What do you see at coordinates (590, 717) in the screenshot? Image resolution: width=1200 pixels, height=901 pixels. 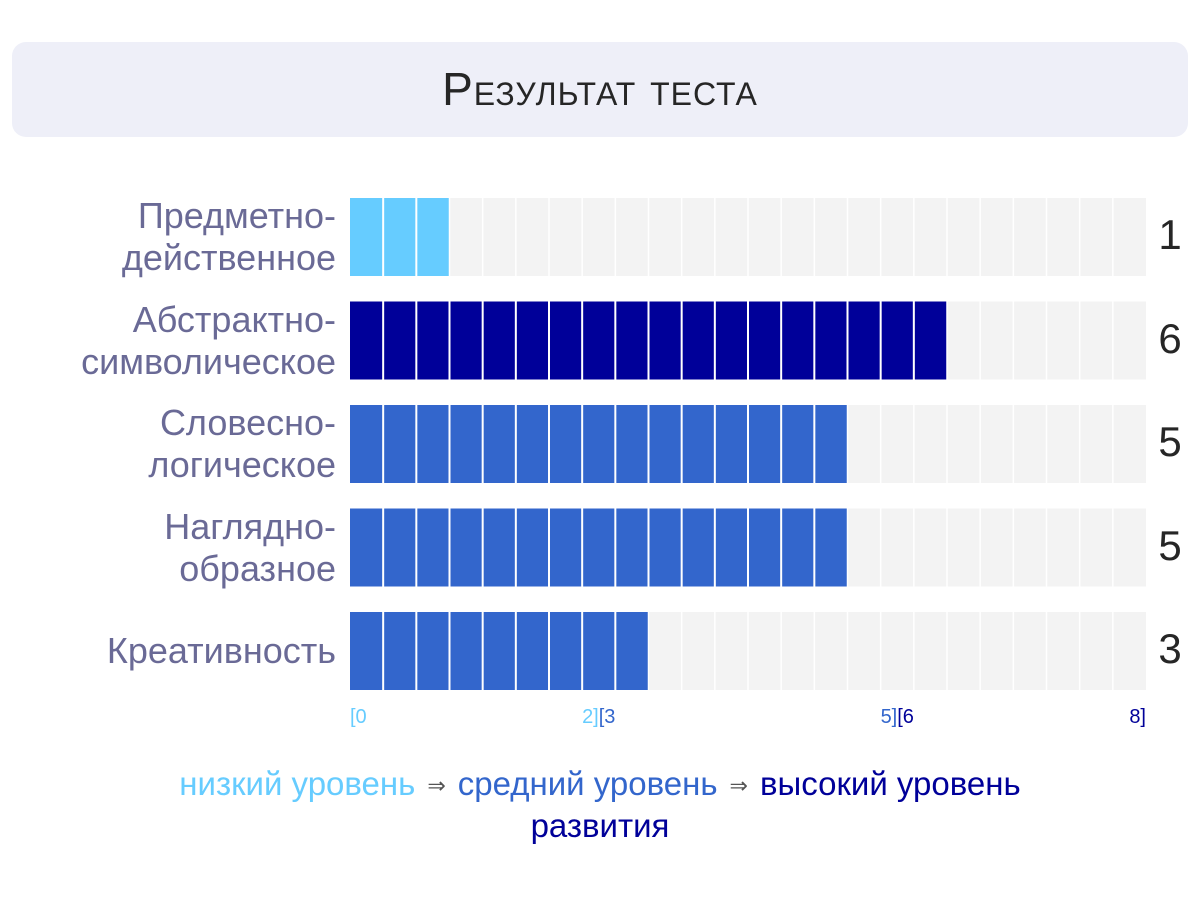 I see `tick-label: 2]` at bounding box center [590, 717].